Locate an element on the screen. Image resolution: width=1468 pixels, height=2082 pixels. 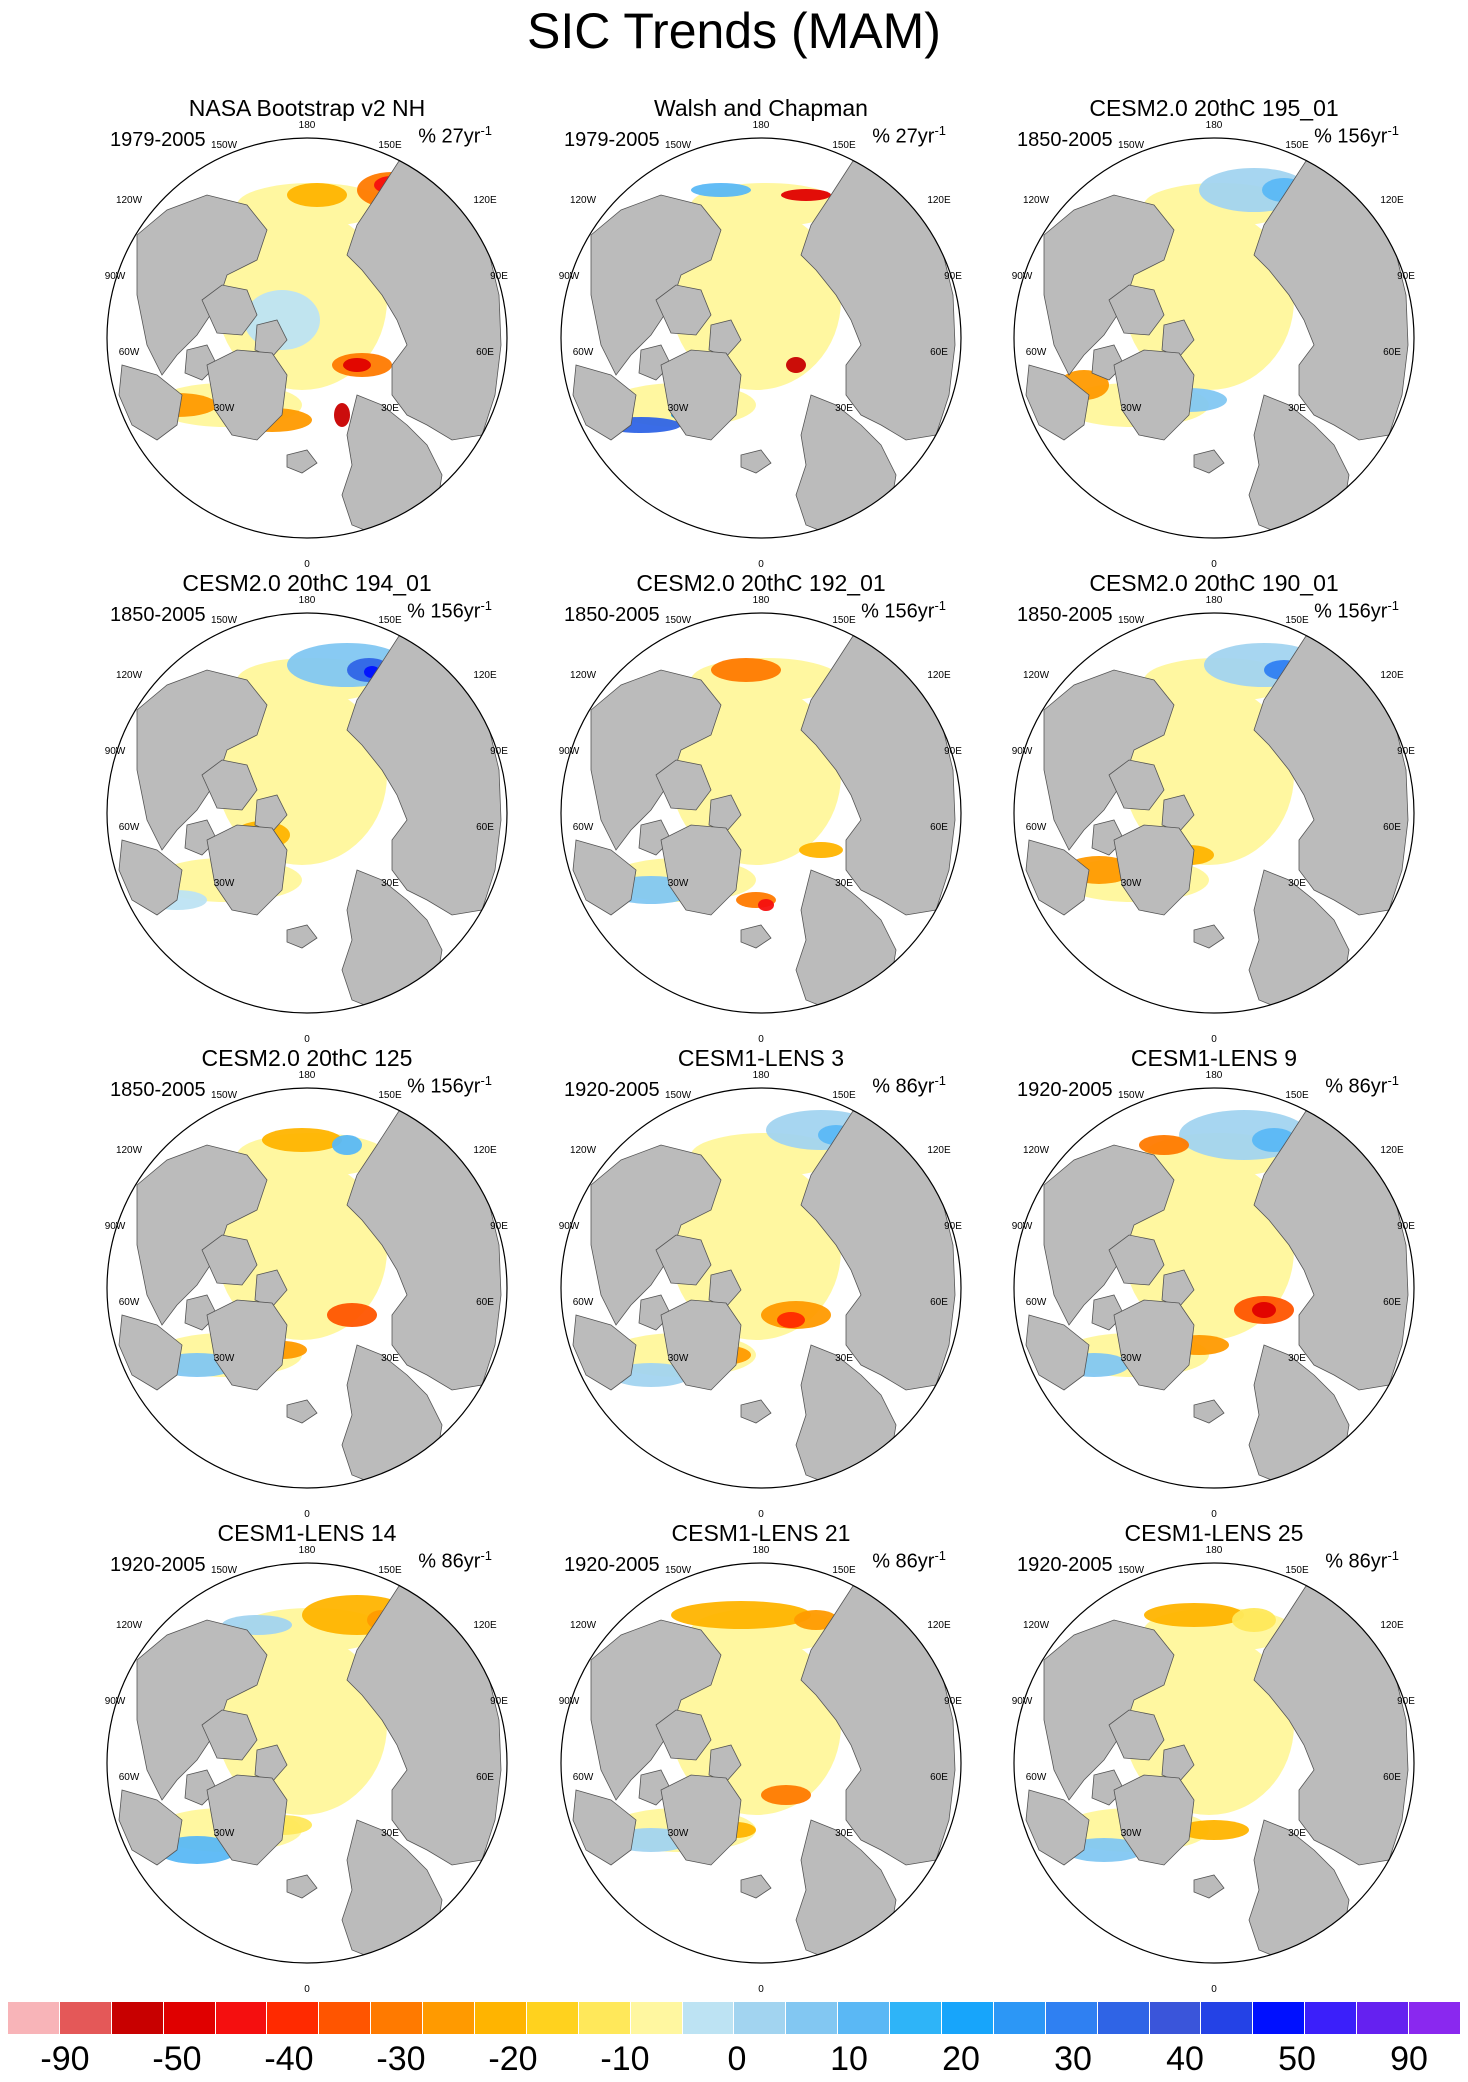
panel-title: Walsh and Chapman is located at coordinates (761, 108).